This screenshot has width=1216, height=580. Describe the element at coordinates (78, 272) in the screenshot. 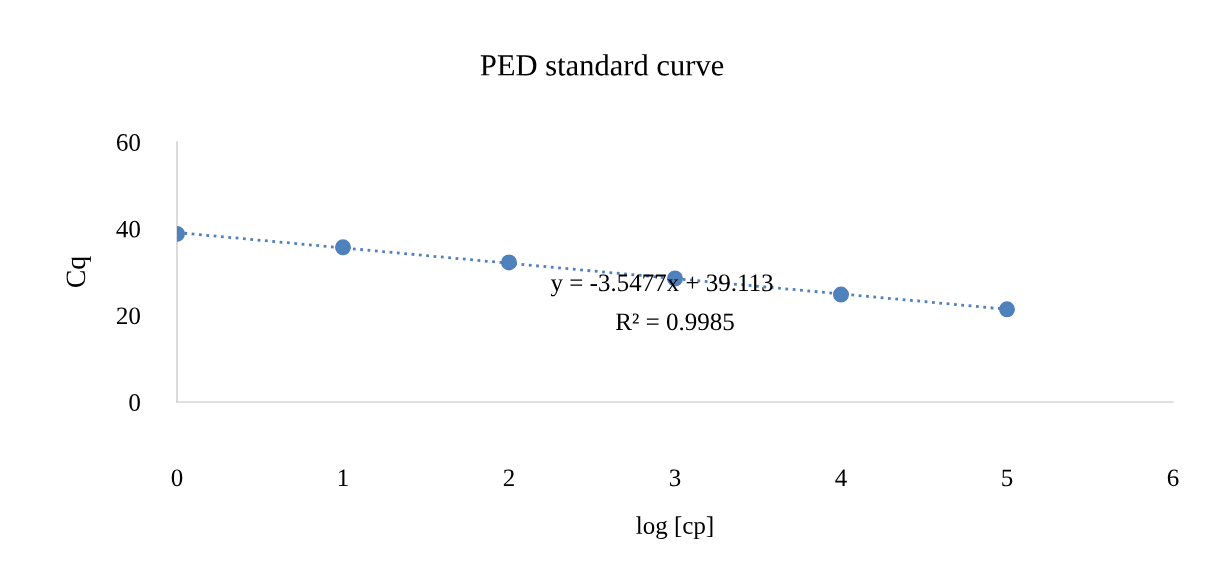

I see `y-axis-title: Cq` at that location.